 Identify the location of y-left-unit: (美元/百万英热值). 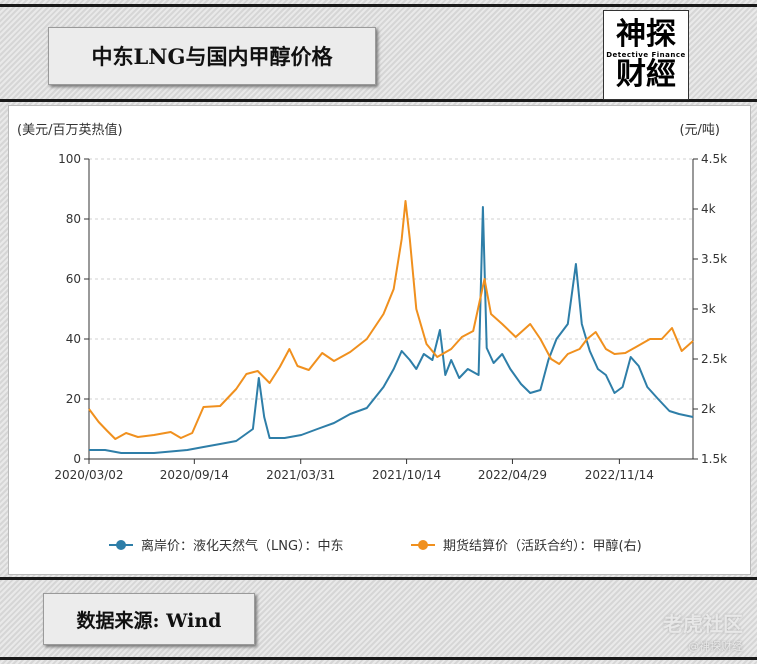
(70, 130).